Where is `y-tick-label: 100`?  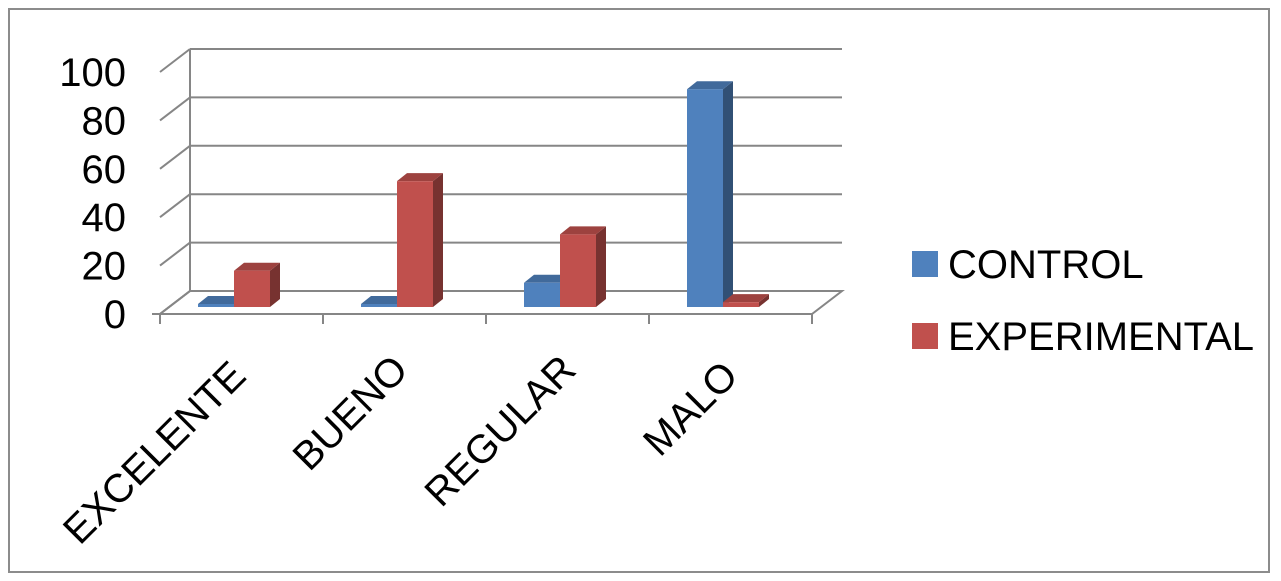
y-tick-label: 100 is located at coordinates (92, 73).